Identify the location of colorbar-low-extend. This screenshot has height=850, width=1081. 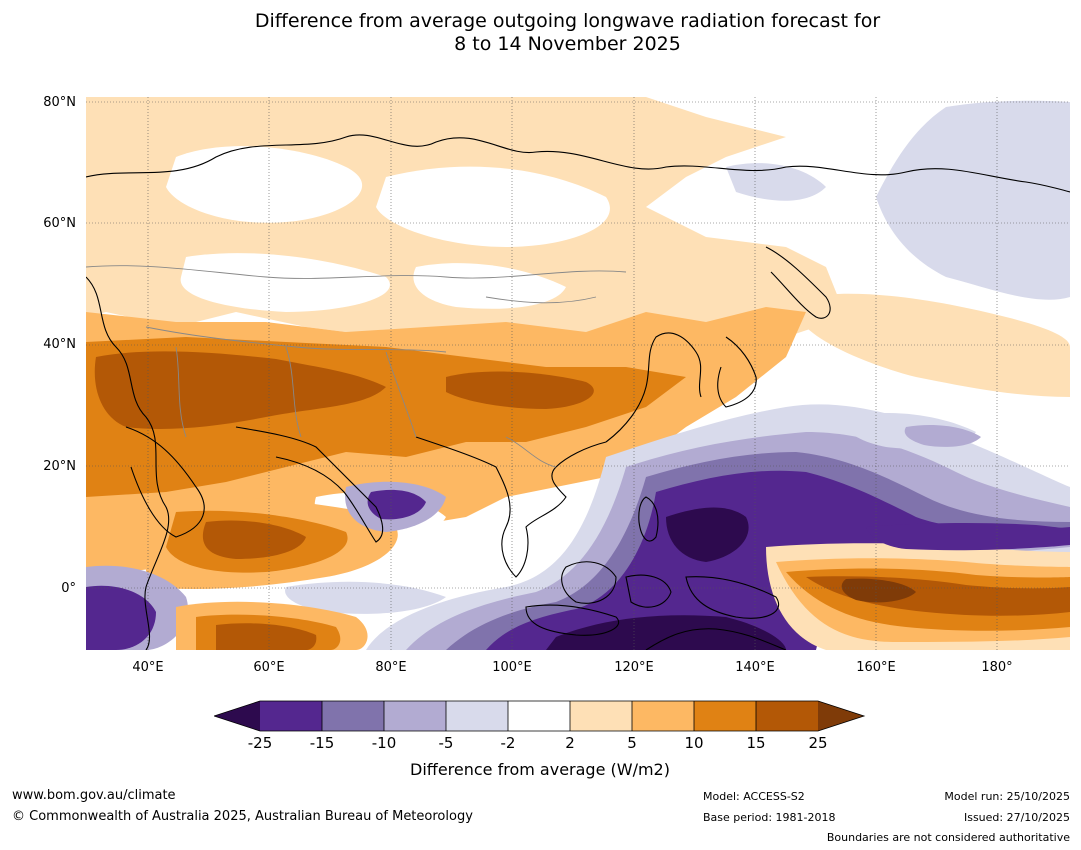
(237, 716).